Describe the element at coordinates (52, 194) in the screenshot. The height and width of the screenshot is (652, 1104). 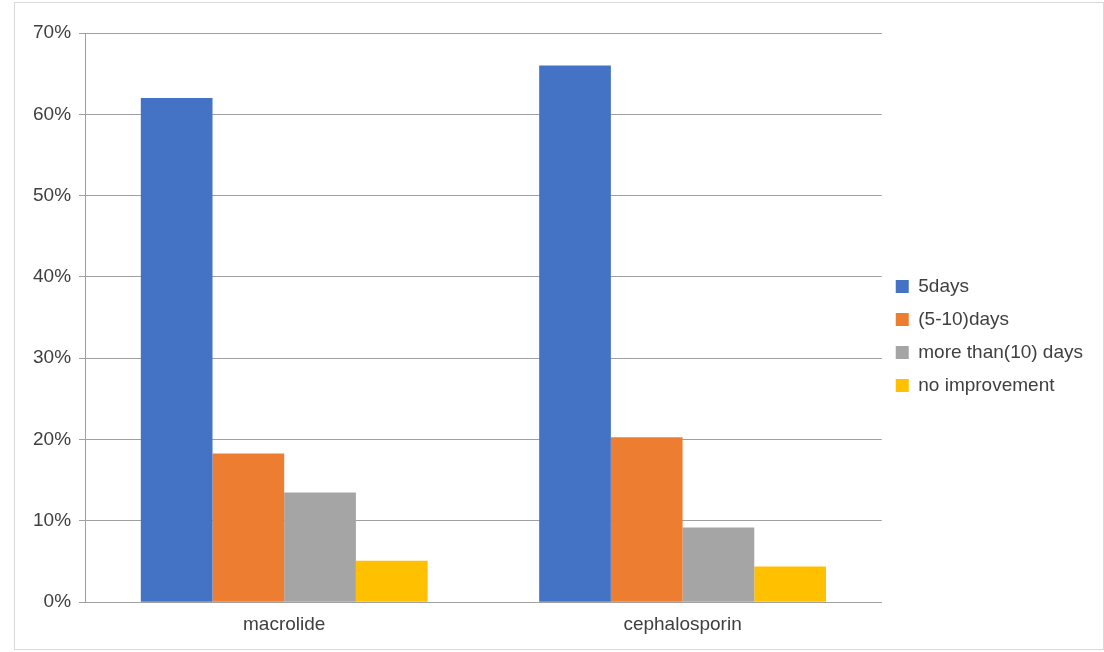
I see `y-tick-label: 50%` at that location.